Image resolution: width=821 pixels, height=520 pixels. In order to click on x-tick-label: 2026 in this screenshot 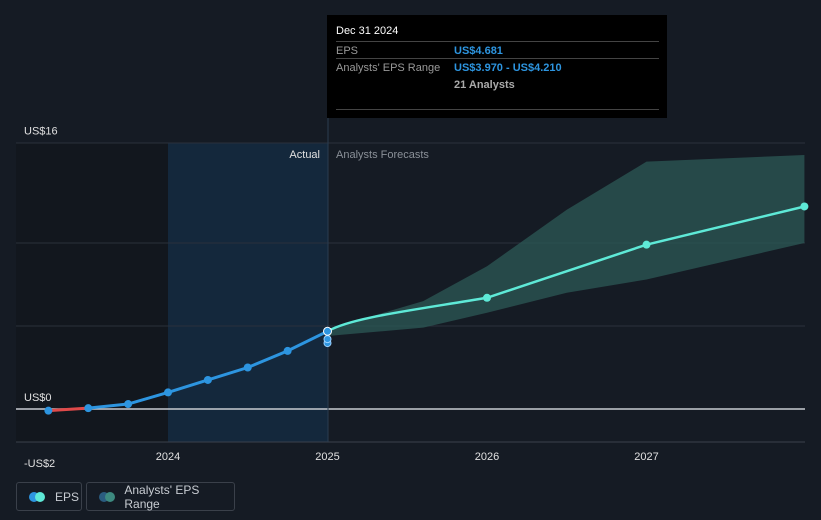, I will do `click(487, 457)`.